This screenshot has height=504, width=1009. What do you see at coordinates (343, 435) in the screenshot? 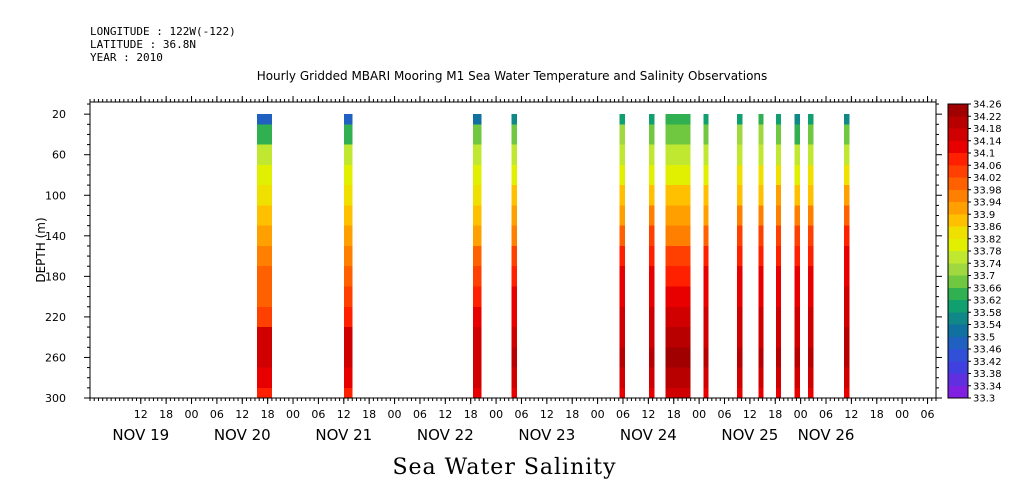
I see `x-date-label: NOV 21` at bounding box center [343, 435].